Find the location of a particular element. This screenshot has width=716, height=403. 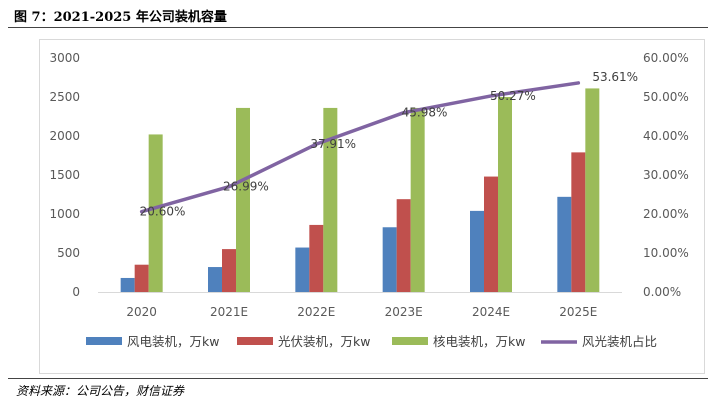

y-right-tick-label: 50.00% is located at coordinates (666, 97).